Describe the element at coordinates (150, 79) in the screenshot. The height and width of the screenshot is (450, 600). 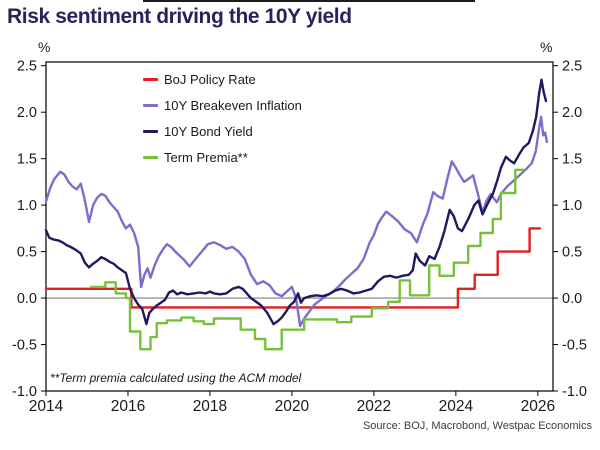
I see `legend-swatch-boj-policy-rate` at that location.